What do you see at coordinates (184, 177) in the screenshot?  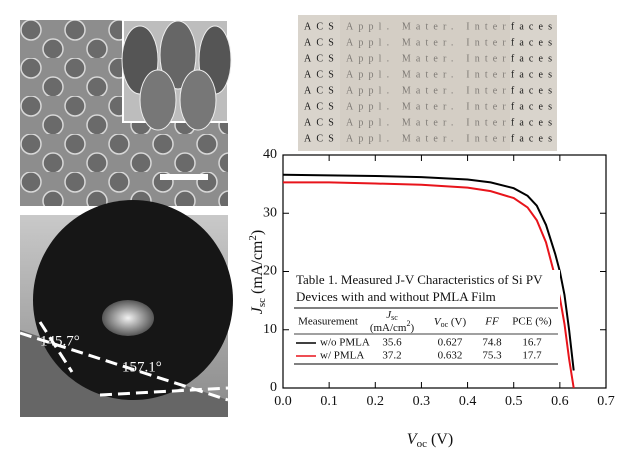 I see `scale-bar` at bounding box center [184, 177].